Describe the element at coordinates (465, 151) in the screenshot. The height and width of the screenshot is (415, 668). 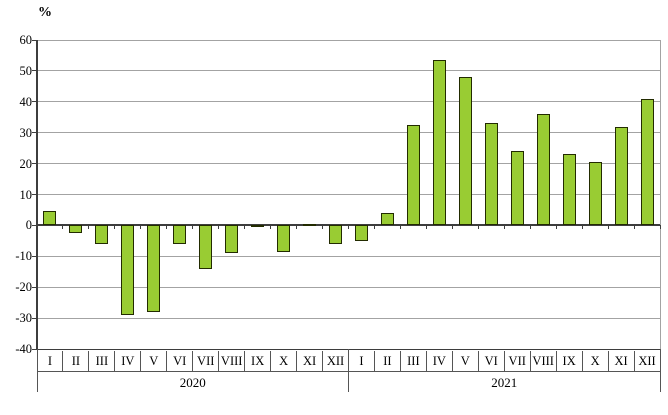
I see `bar-2021-V` at that location.